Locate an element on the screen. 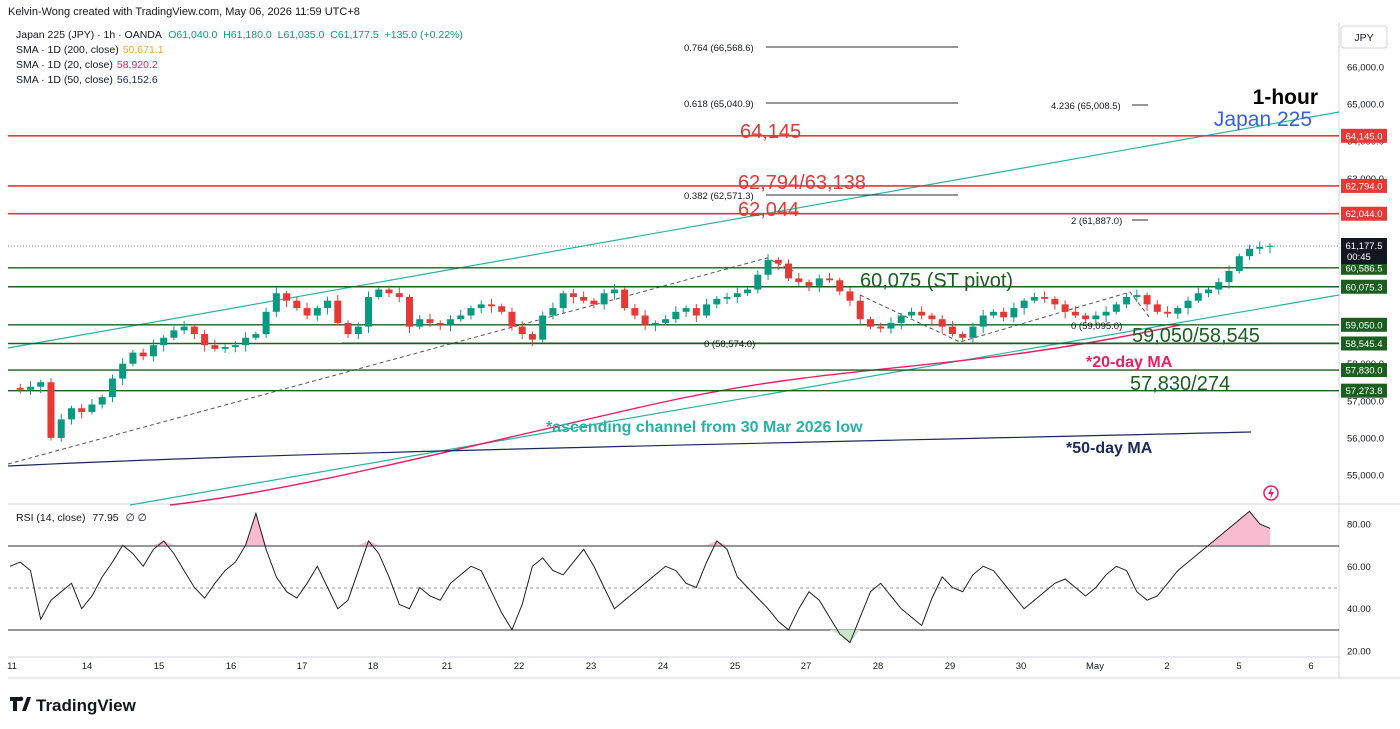 The image size is (1400, 729). tradingview-logo: TradingView is located at coordinates (73, 705).